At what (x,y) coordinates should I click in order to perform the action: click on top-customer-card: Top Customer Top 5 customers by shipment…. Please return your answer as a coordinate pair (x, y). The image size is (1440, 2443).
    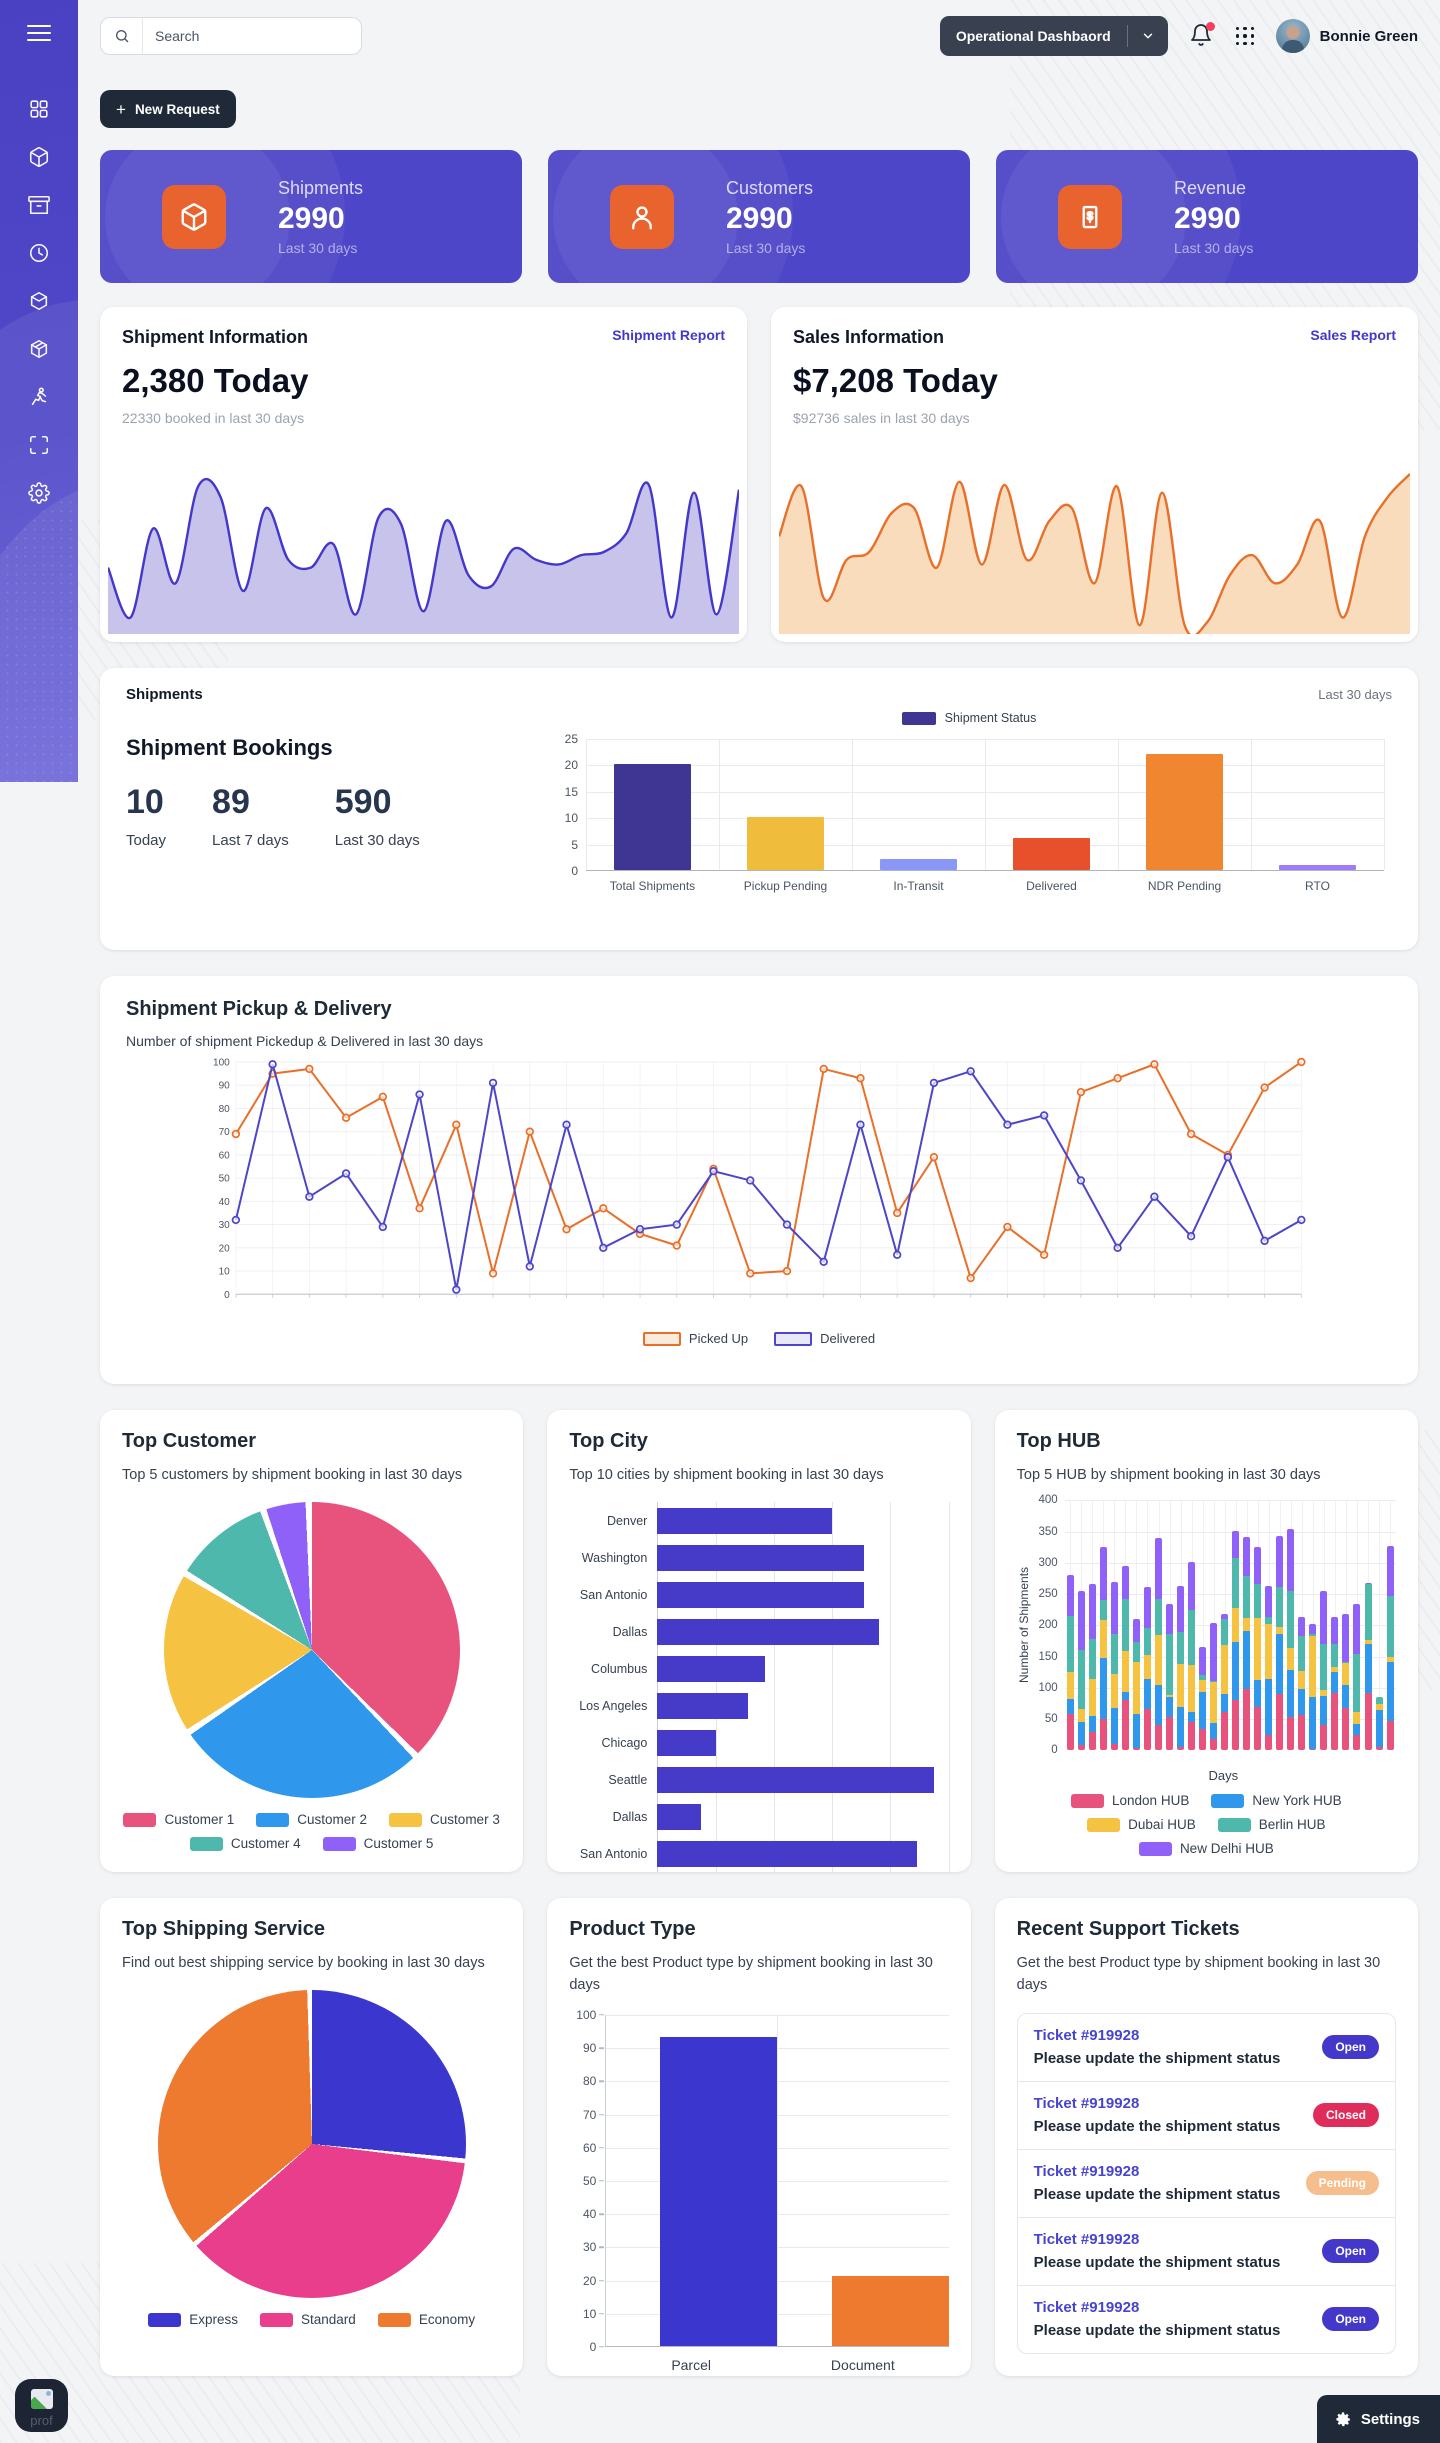
    Looking at the image, I should click on (312, 1641).